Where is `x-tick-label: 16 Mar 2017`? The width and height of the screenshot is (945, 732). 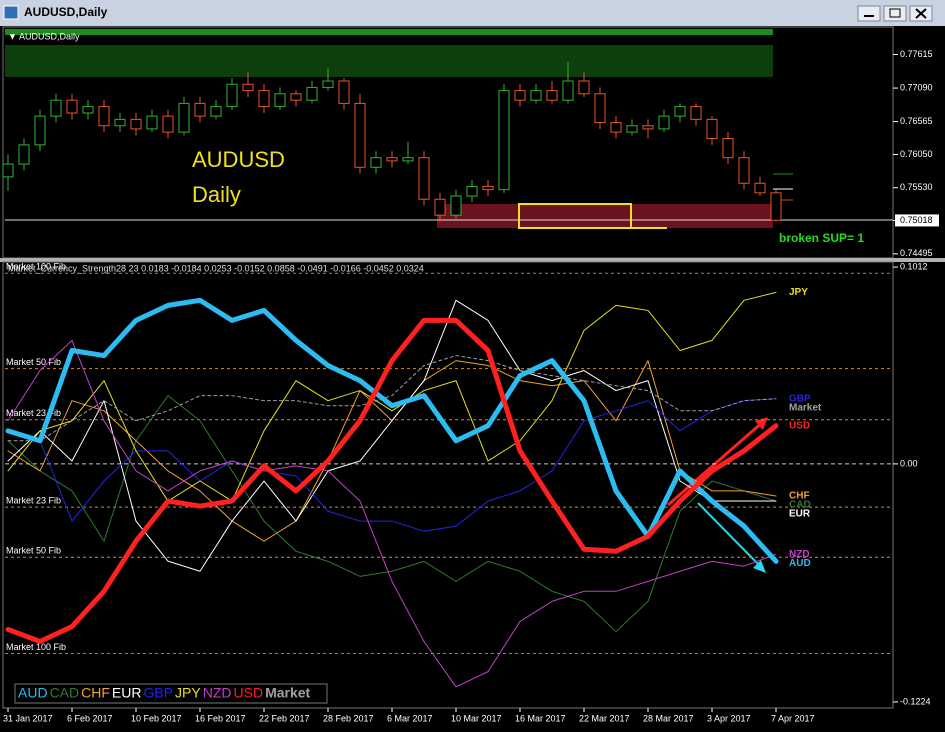 x-tick-label: 16 Mar 2017 is located at coordinates (540, 718).